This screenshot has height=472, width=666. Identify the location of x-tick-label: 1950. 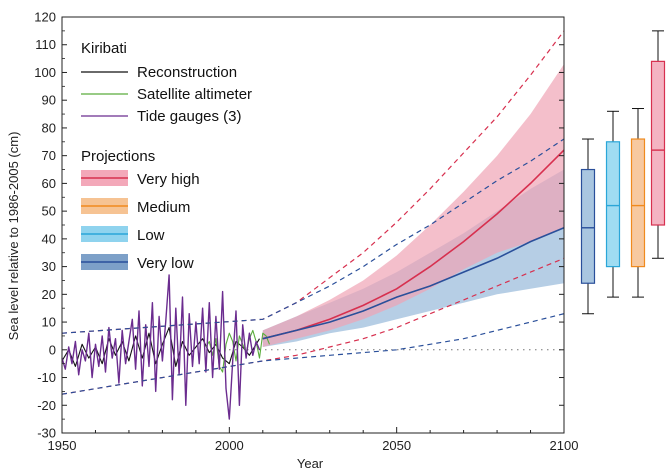
(62, 445).